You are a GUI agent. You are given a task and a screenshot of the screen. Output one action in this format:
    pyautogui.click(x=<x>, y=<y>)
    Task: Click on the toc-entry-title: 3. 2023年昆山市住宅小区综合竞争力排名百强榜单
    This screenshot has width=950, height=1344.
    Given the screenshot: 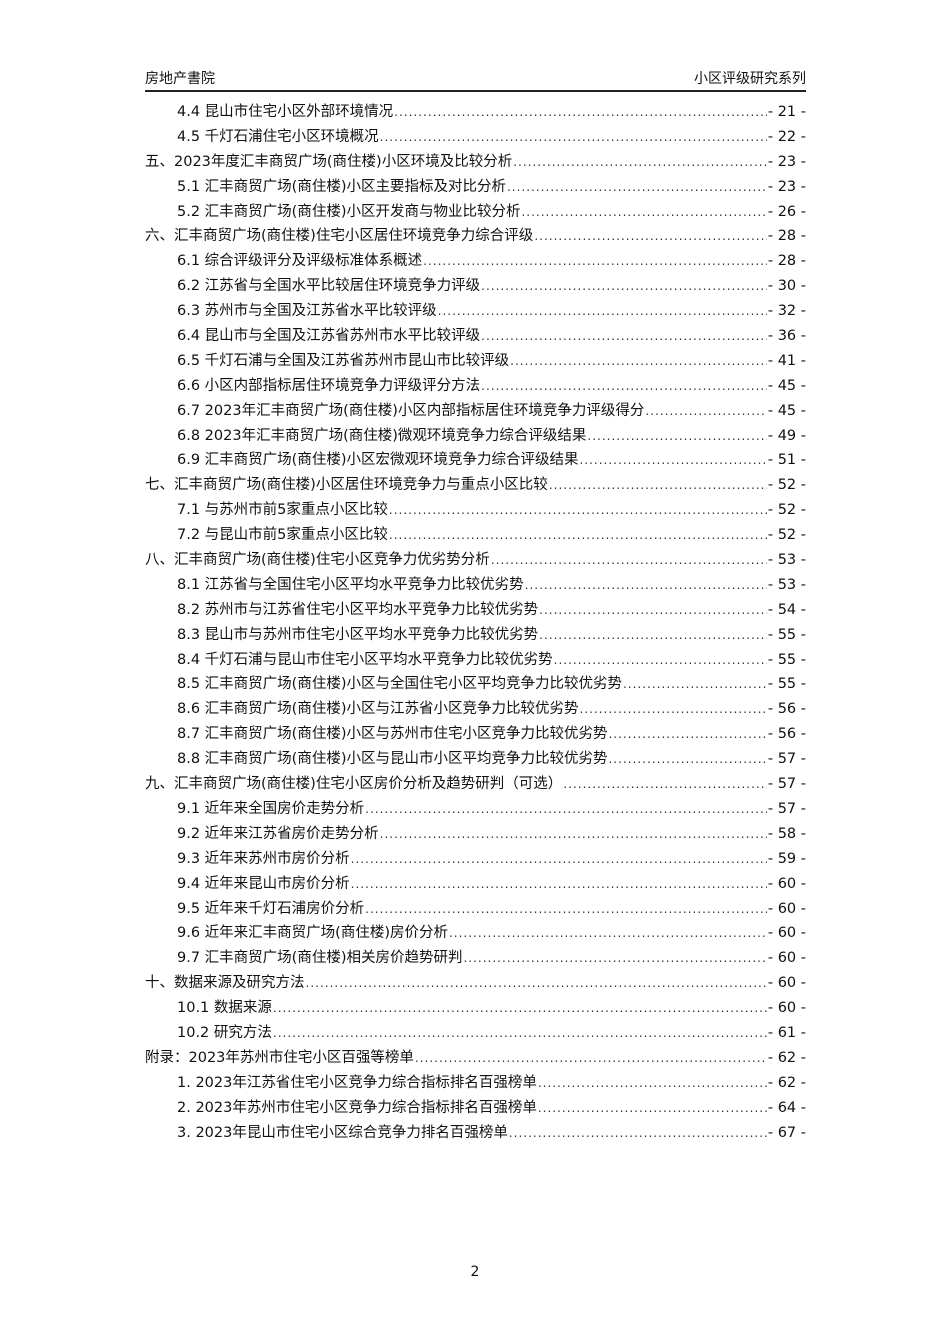 What is the action you would take?
    pyautogui.click(x=342, y=1132)
    